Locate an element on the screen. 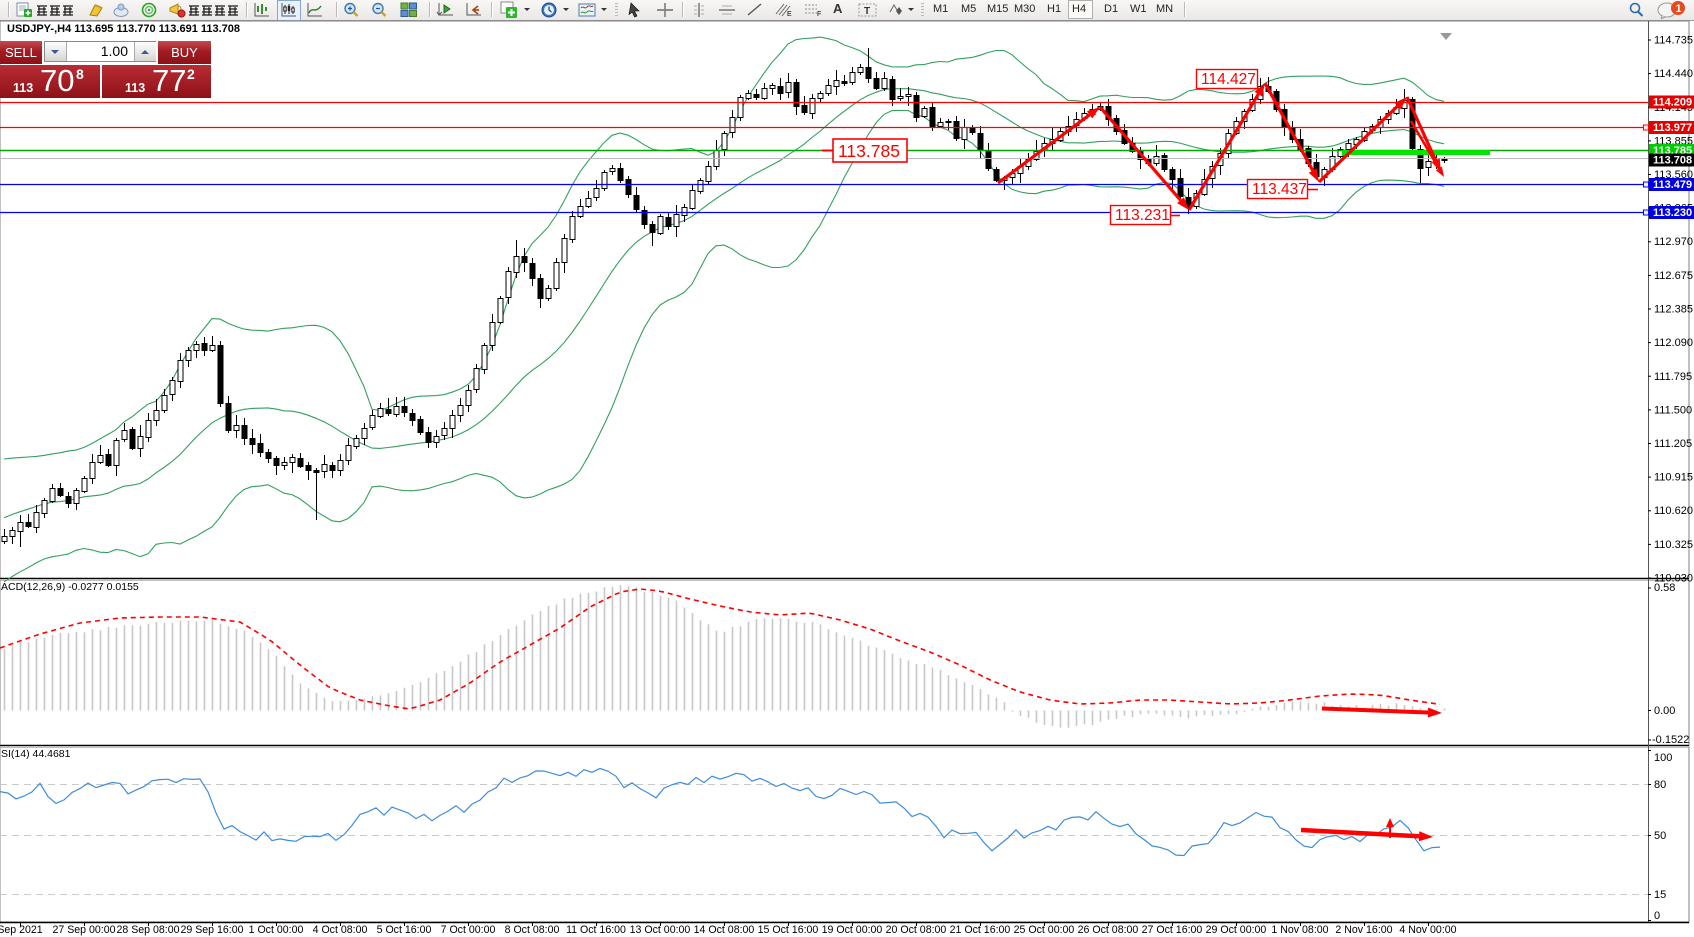 The height and width of the screenshot is (937, 1694). svg-text: T is located at coordinates (867, 11).